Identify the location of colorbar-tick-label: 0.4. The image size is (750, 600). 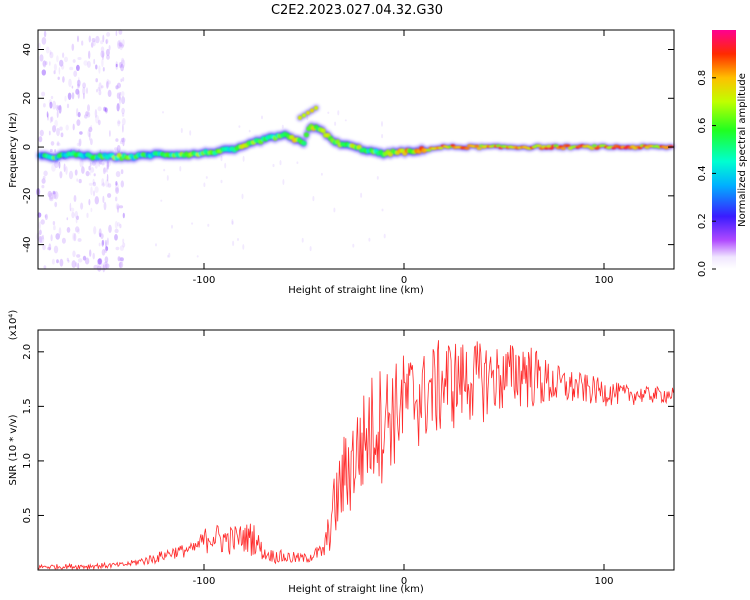
(702, 173).